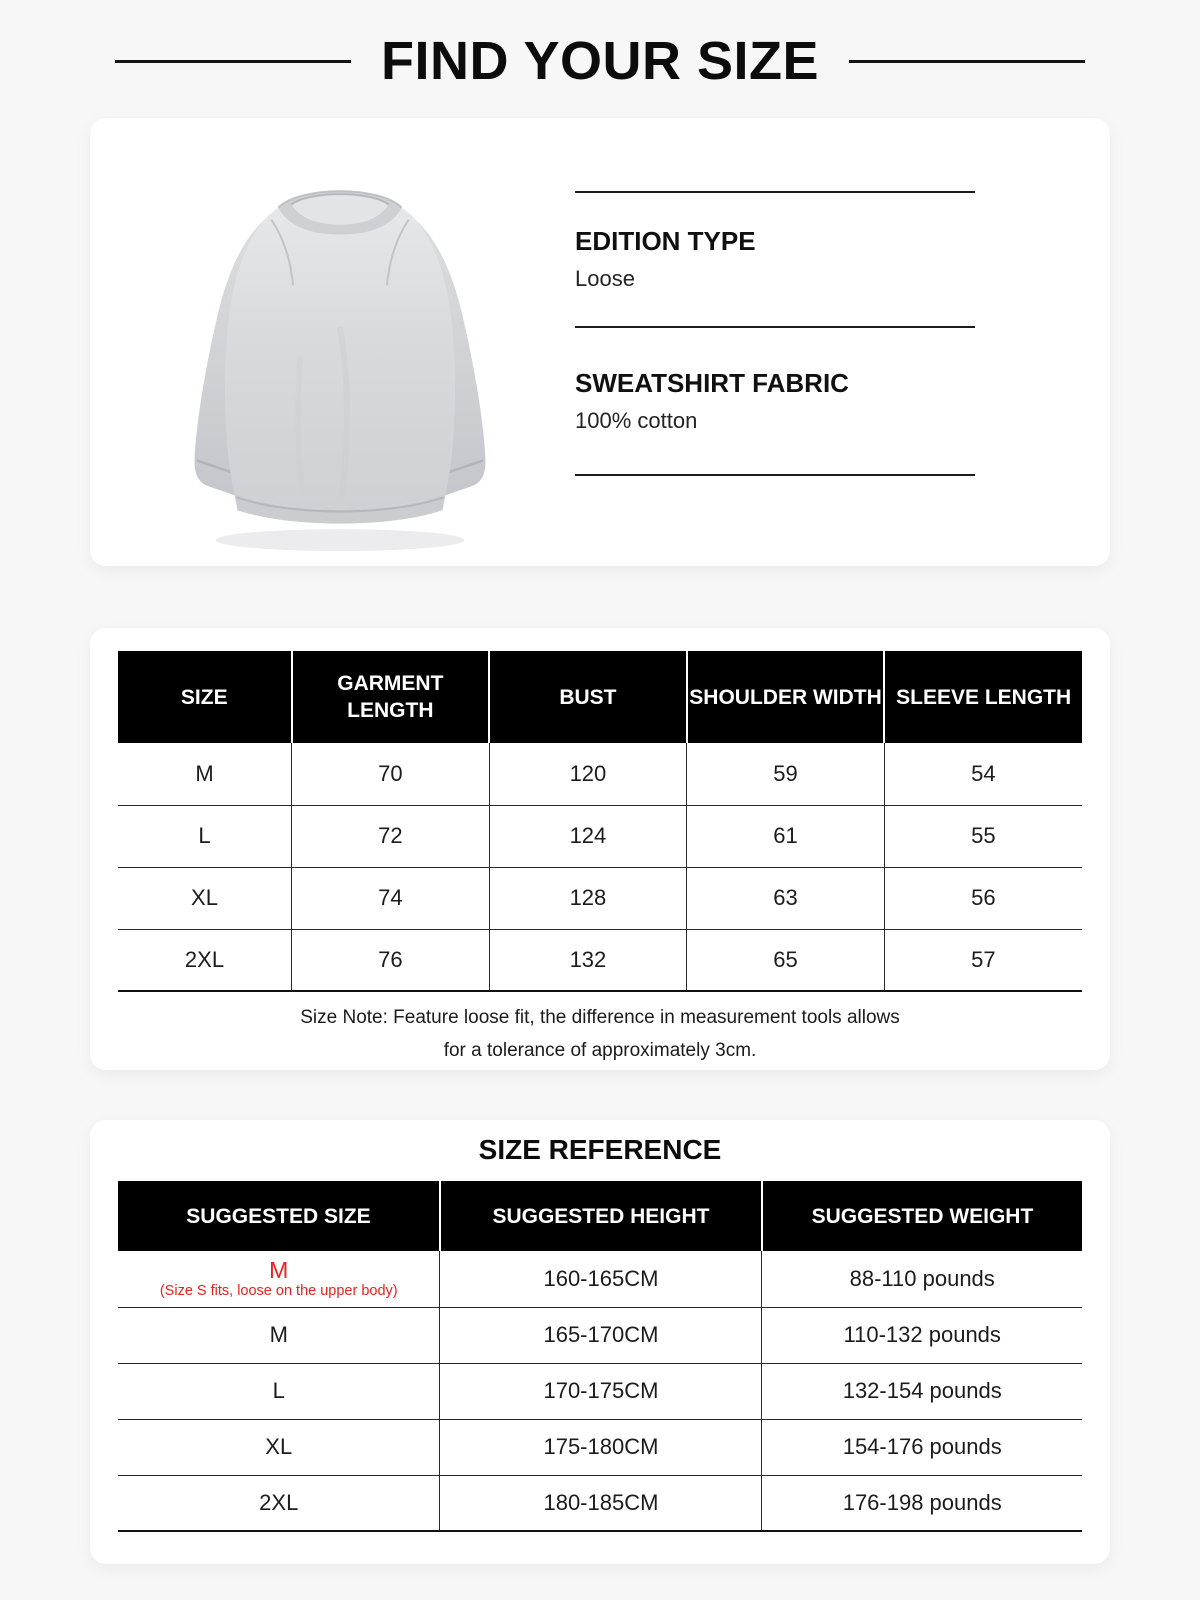 This screenshot has width=1200, height=1600. Describe the element at coordinates (982, 836) in the screenshot. I see `measurement-cell: 55` at that location.